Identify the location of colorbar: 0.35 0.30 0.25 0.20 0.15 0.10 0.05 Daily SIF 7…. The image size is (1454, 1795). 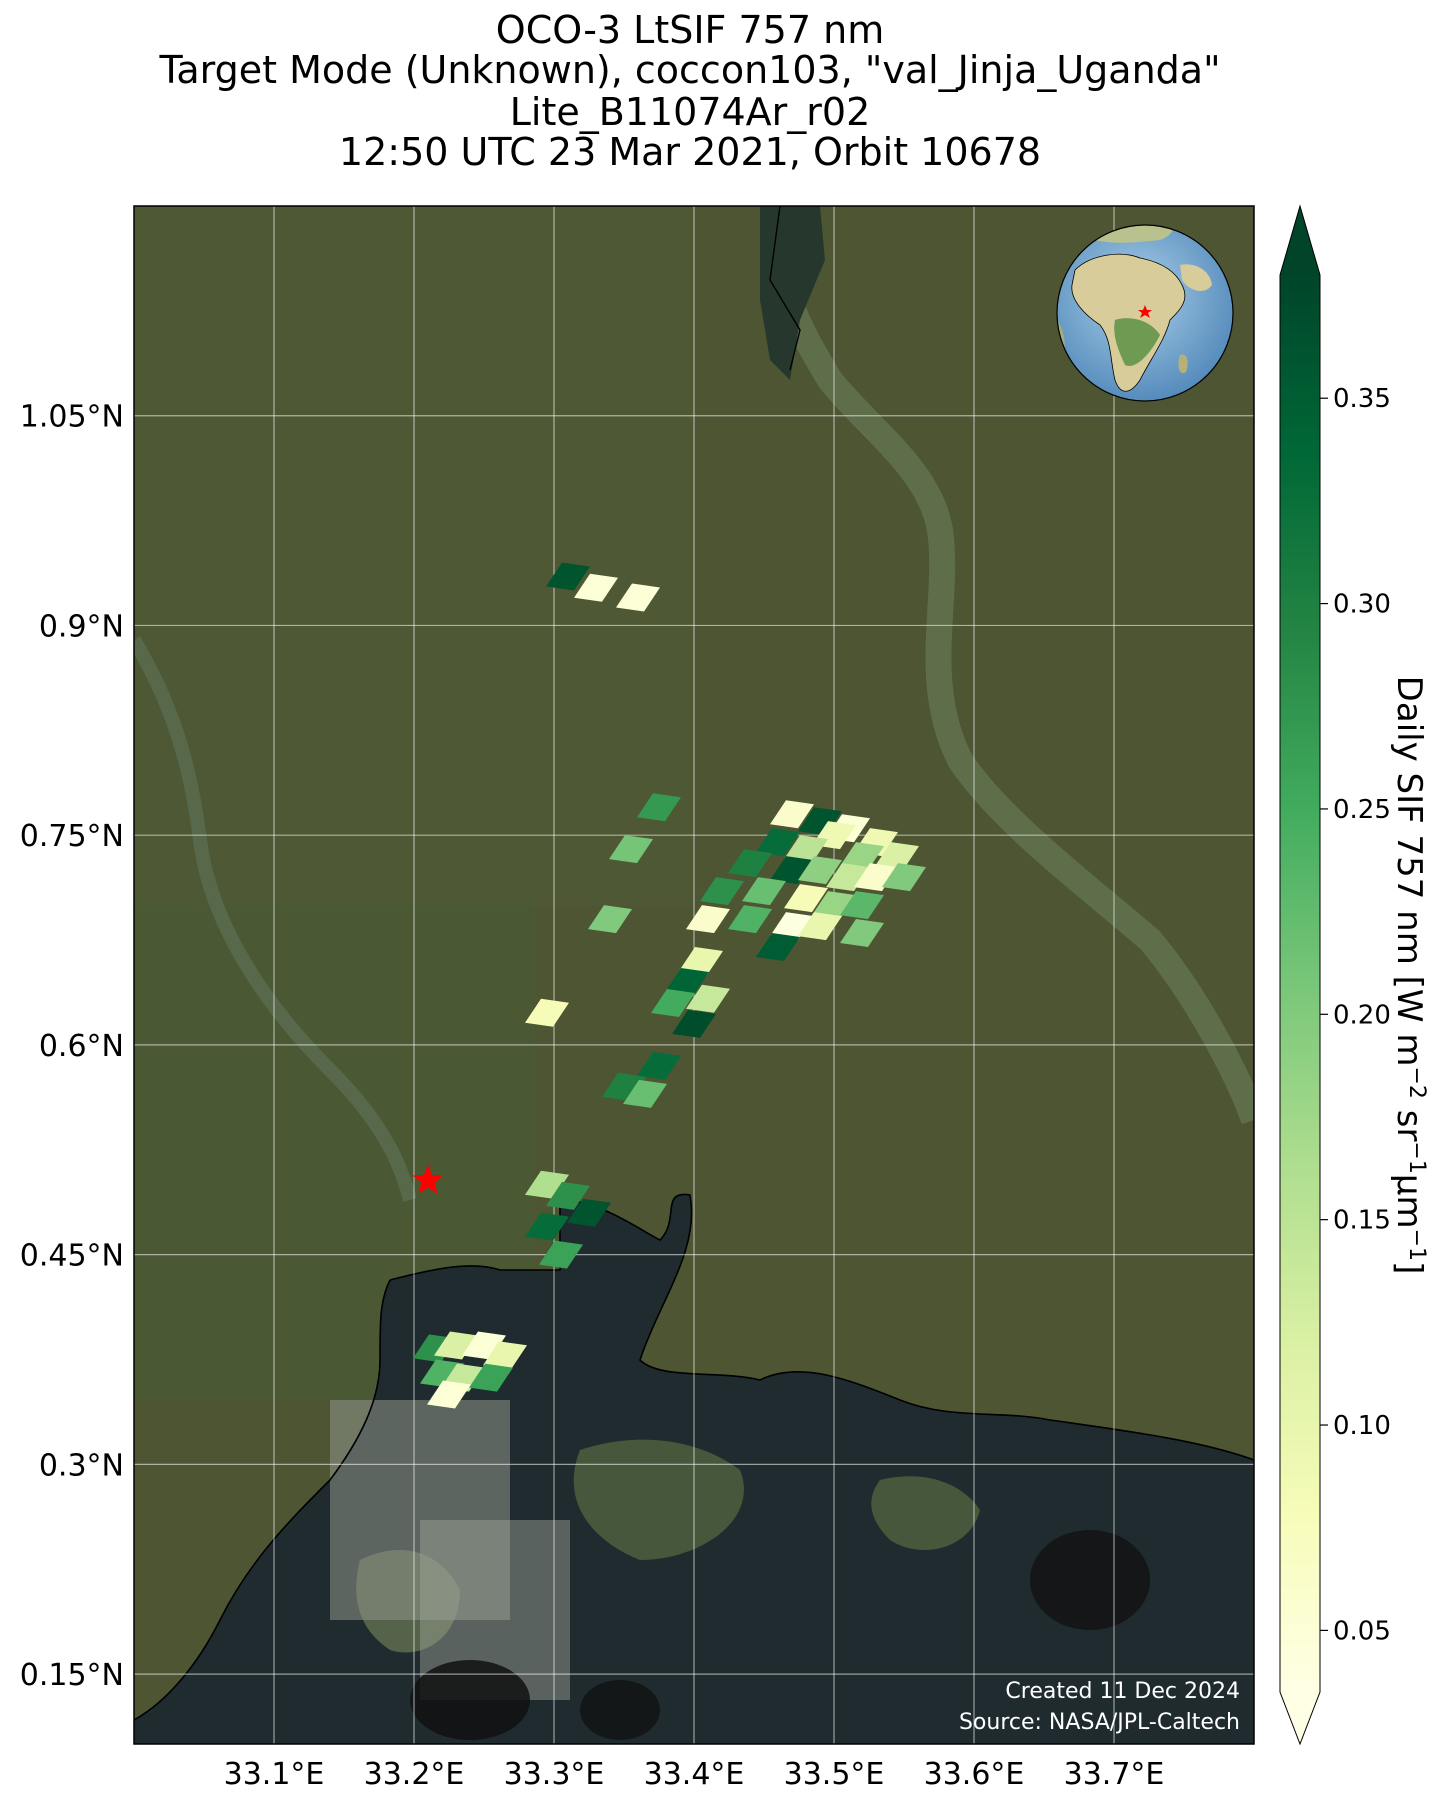
(1354, 975).